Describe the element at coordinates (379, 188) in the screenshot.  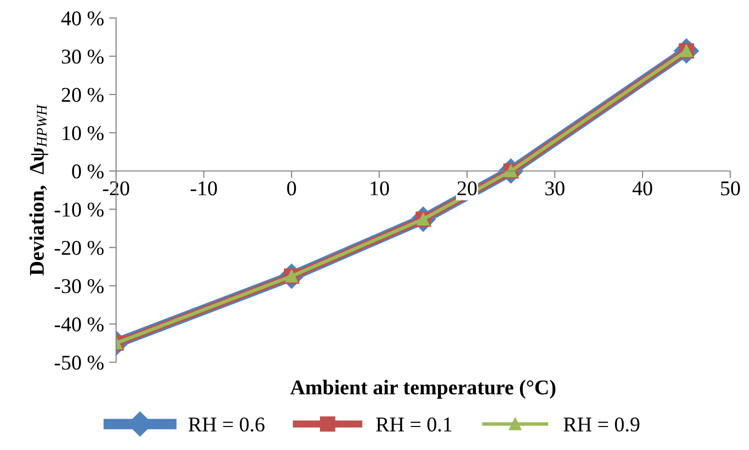
I see `x-tick-label: 10` at that location.